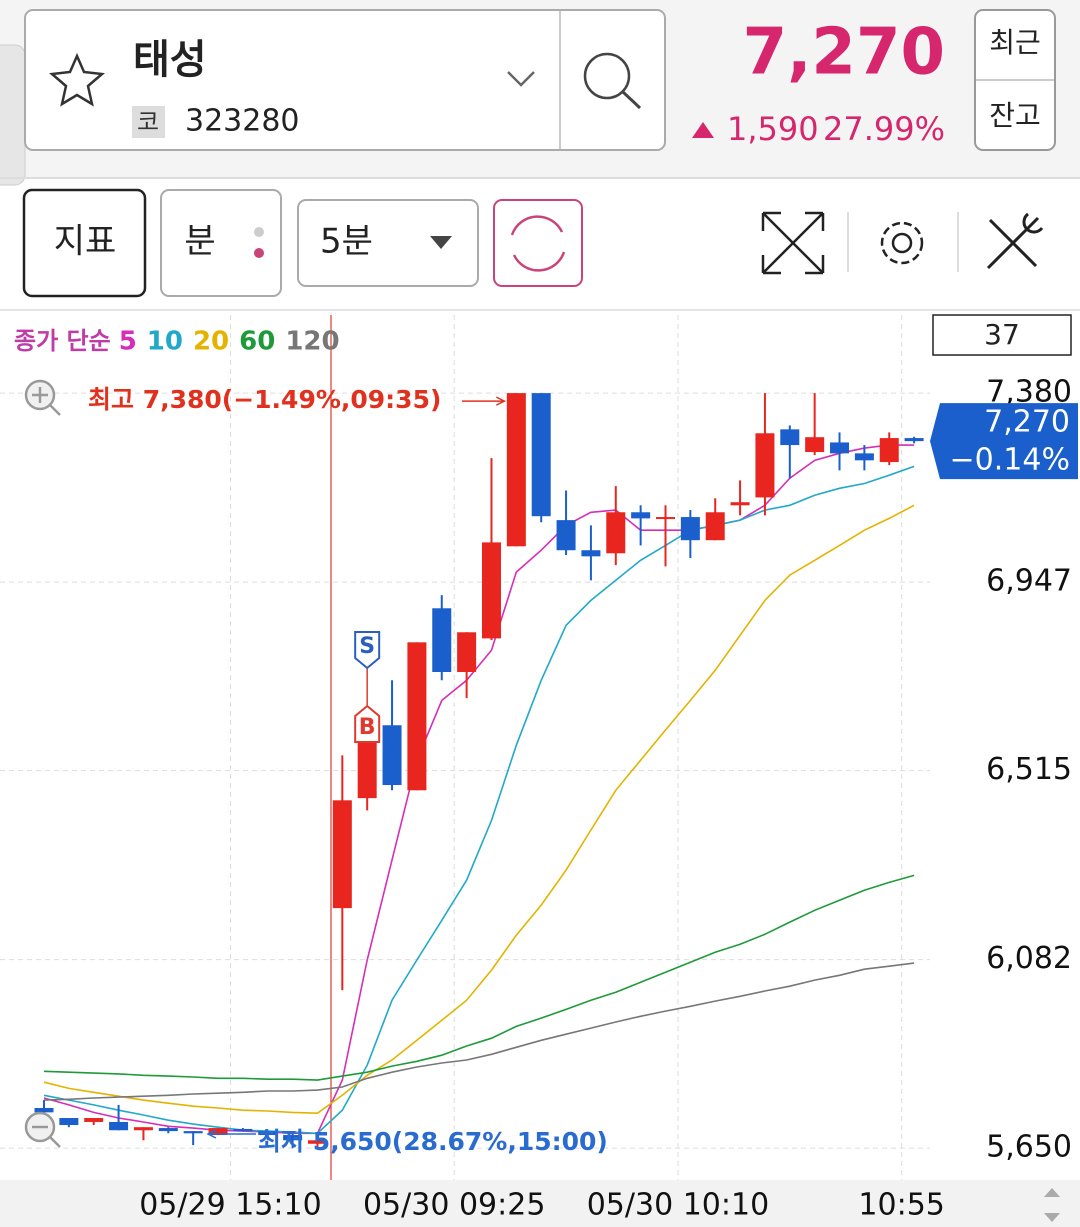 This screenshot has height=1227, width=1080. What do you see at coordinates (1027, 422) in the screenshot?
I see `price-tag-value: 7,270` at bounding box center [1027, 422].